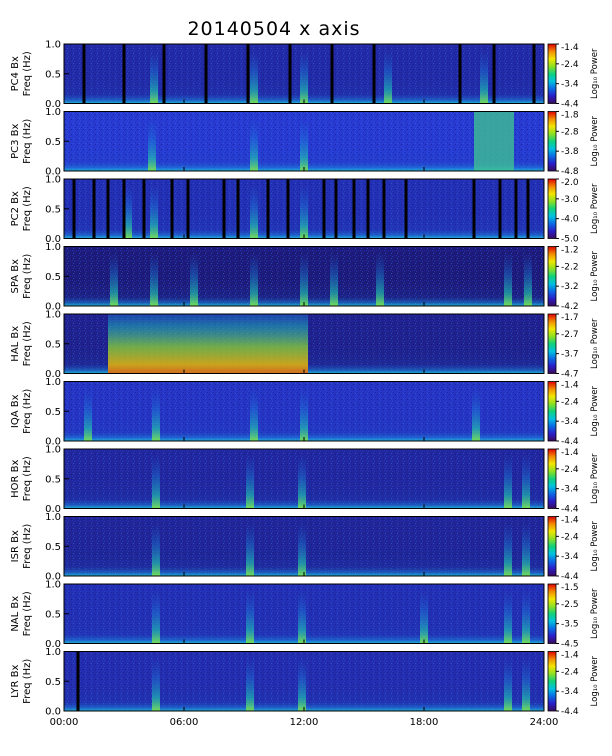 This screenshot has width=612, height=756. What do you see at coordinates (15, 546) in the screenshot?
I see `panel-ylabel-station: ISR Bx` at bounding box center [15, 546].